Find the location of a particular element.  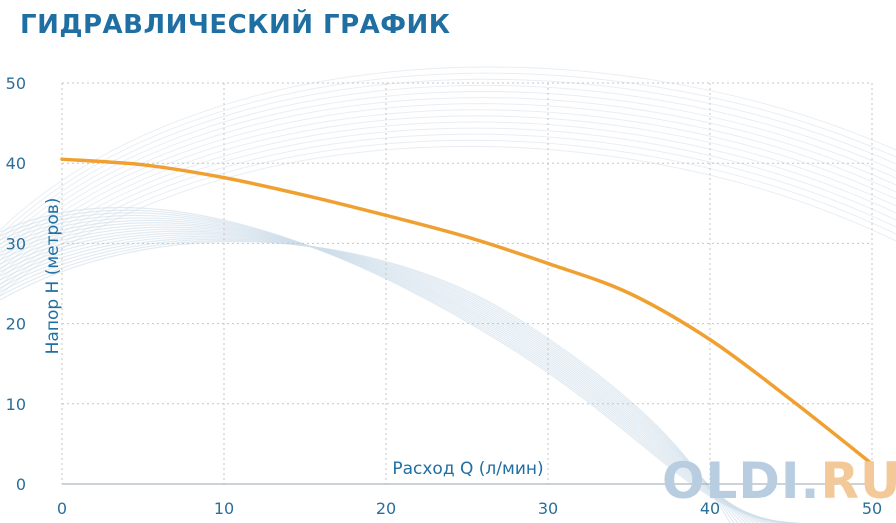

y-tick-labels: 0 10 20 30 40 50 is located at coordinates (16, 284).